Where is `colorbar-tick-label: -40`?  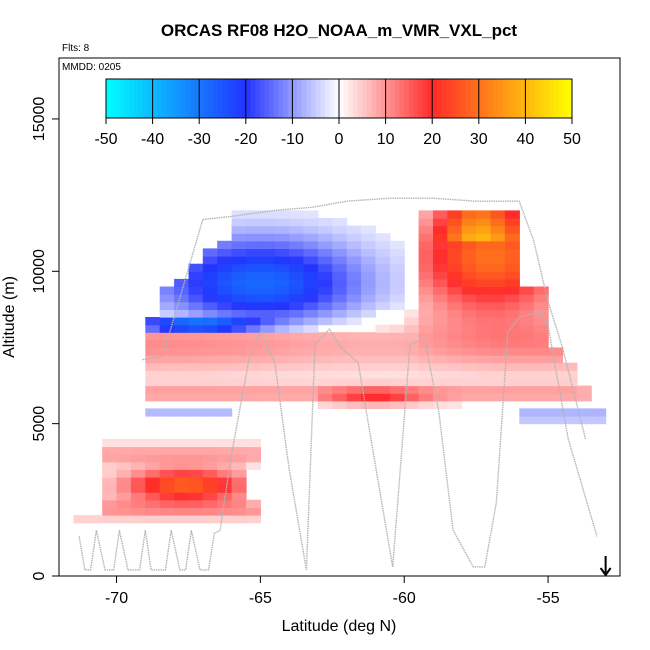
colorbar-tick-label: -40 is located at coordinates (152, 139).